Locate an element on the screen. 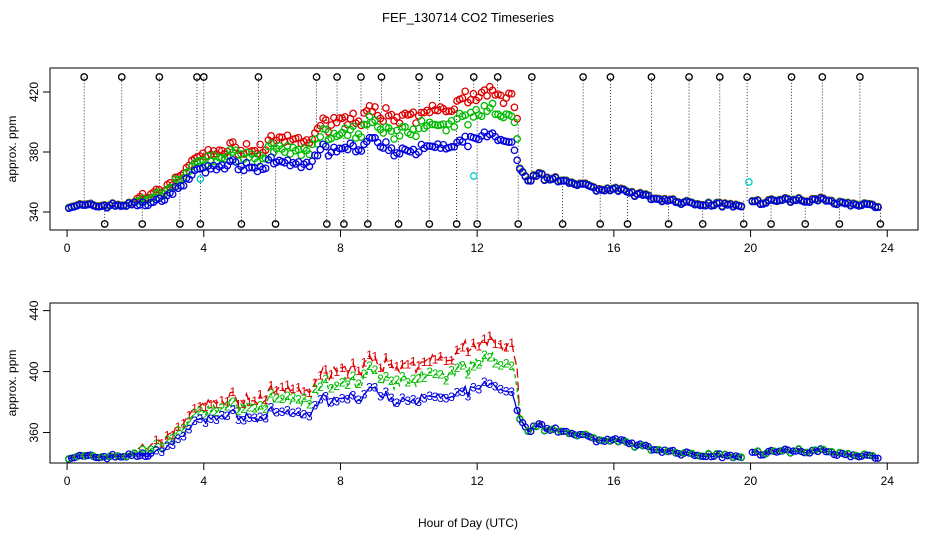  bottom-x-tick-label: 16 is located at coordinates (614, 481).